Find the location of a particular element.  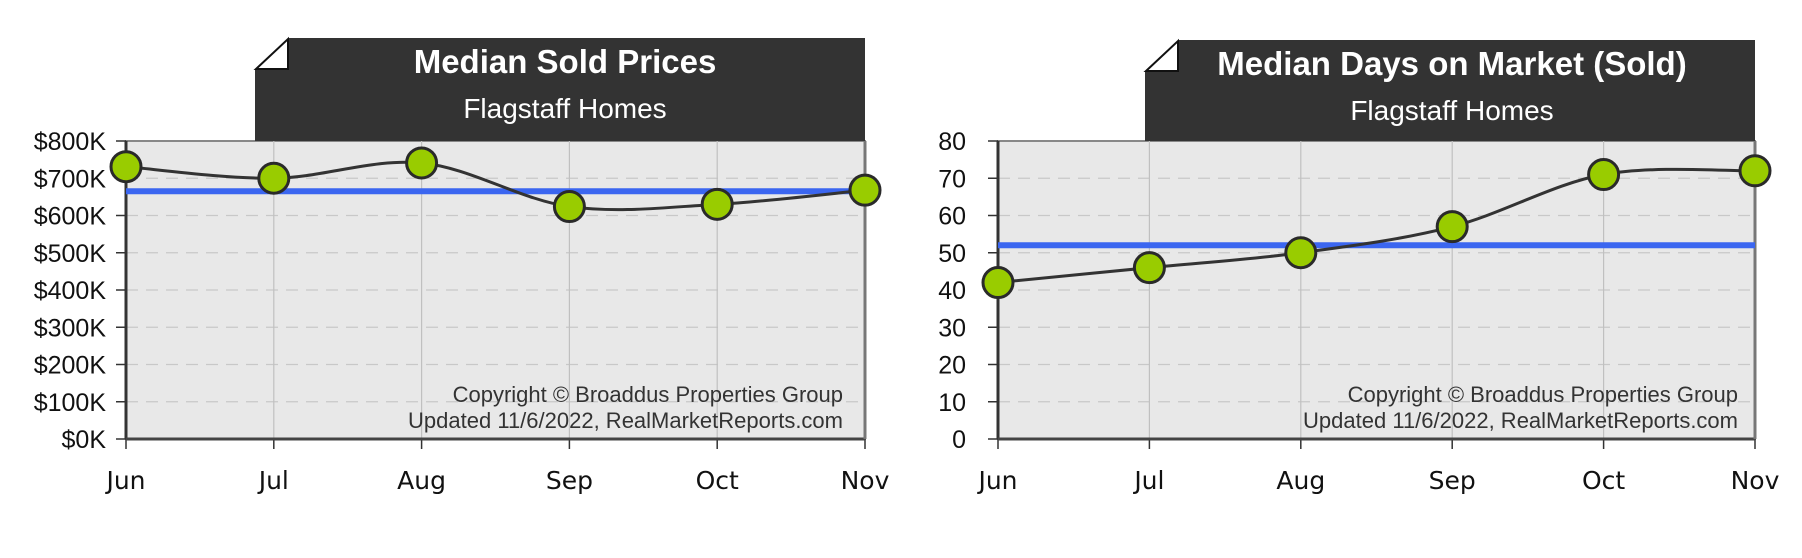

y-tick-label: $500K is located at coordinates (70, 254).